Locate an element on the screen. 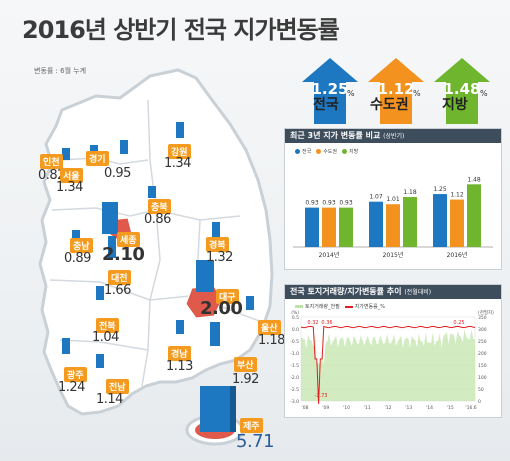 This screenshot has width=510, height=461. left-axis-tick: -2.0 is located at coordinates (294, 378).